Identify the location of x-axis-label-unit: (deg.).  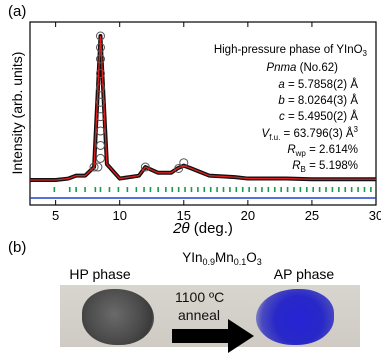
(211, 228).